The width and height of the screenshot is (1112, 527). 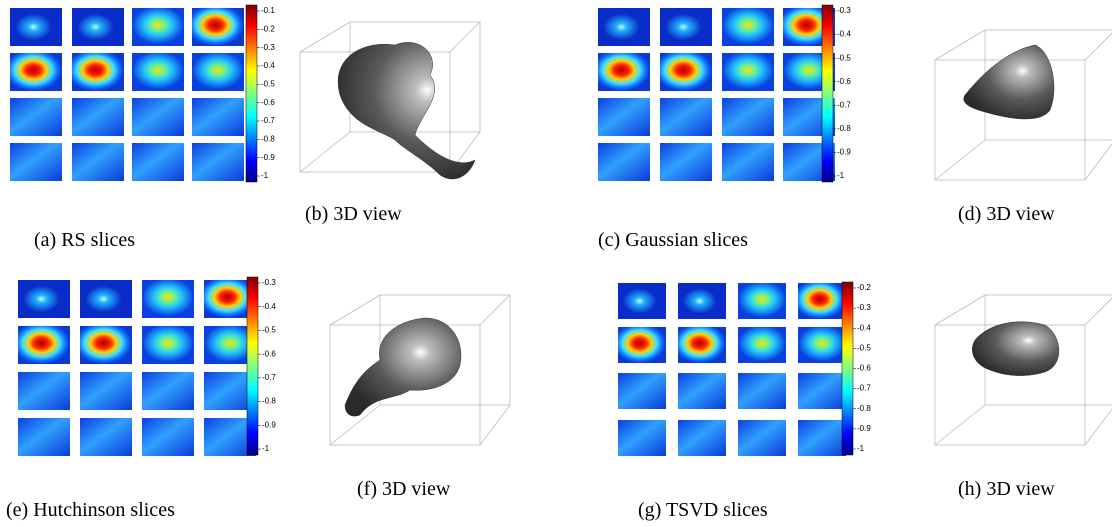 What do you see at coordinates (268, 10) in the screenshot?
I see `colorbar-tick-label: -0.1` at bounding box center [268, 10].